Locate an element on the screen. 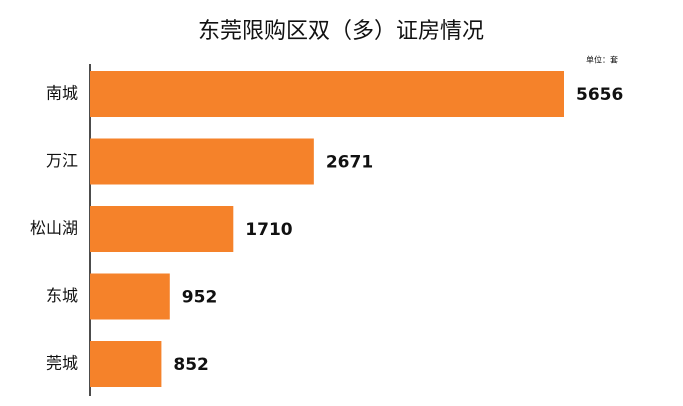 This screenshot has width=683, height=406. y-tick-label: 万江 is located at coordinates (62, 160).